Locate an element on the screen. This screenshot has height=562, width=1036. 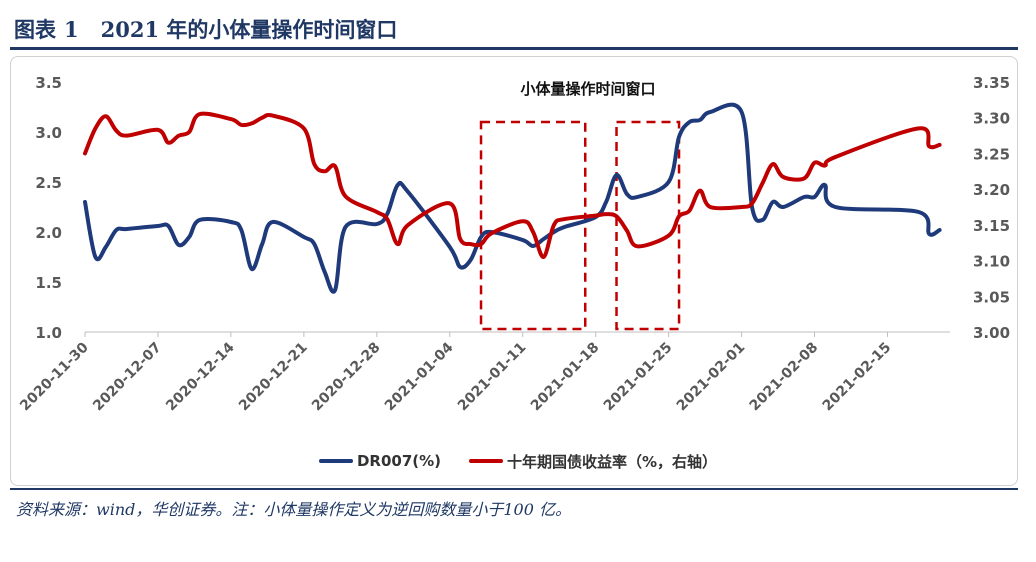
y-left-tick-label: 3.5 is located at coordinates (48, 83).